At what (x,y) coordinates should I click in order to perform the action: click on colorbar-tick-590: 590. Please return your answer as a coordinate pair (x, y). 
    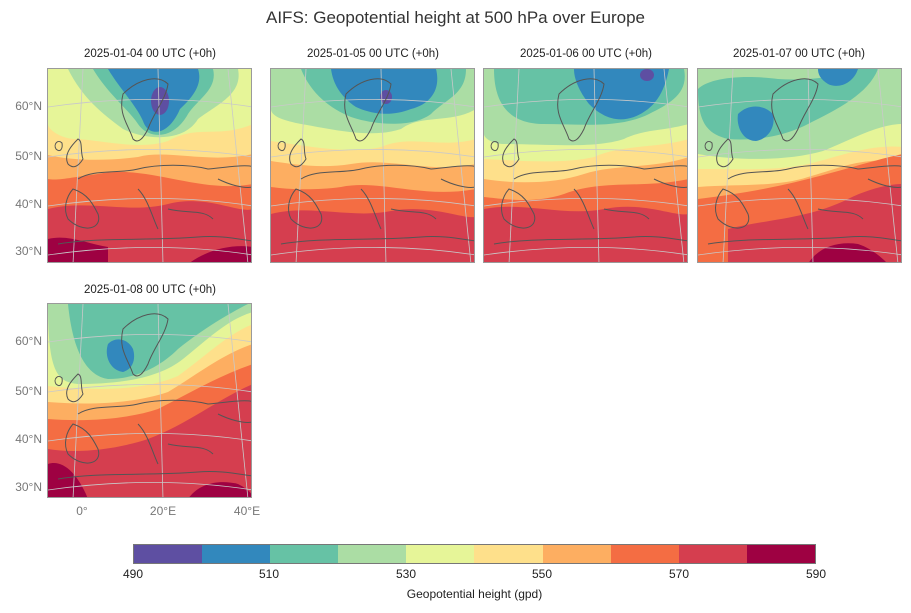
    Looking at the image, I should click on (816, 574).